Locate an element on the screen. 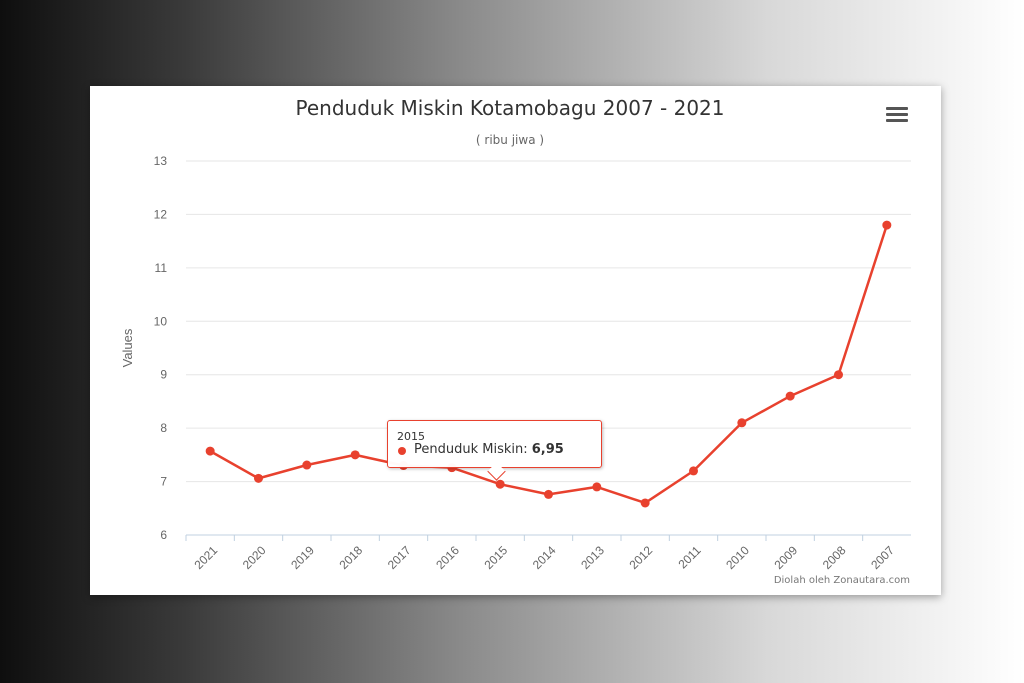 The image size is (1024, 683). x-tick-label: 2016 is located at coordinates (447, 557).